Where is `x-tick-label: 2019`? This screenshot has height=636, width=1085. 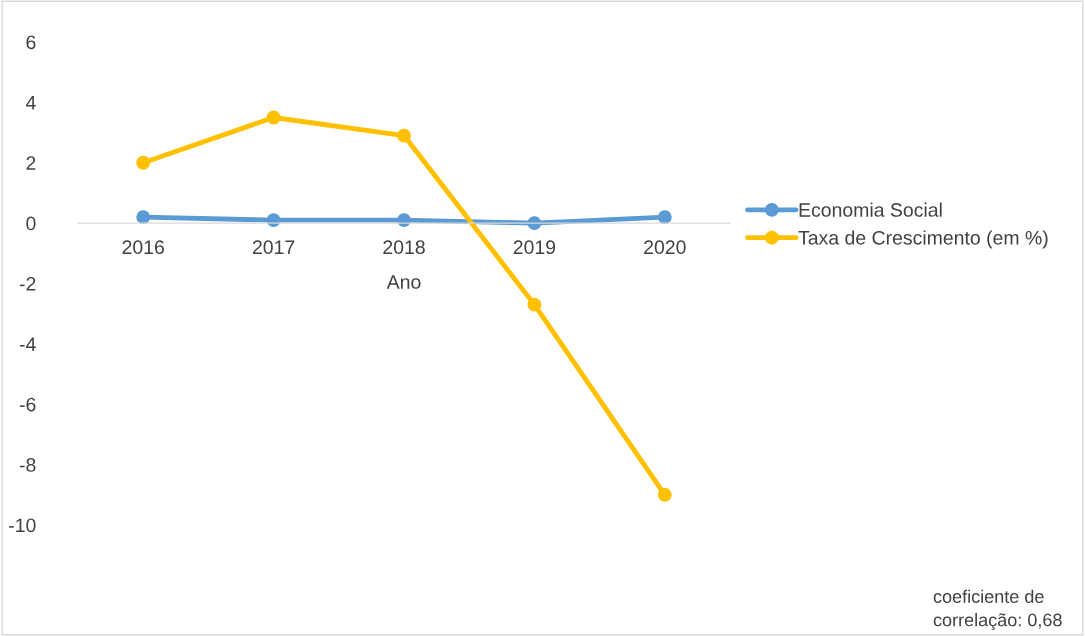
x-tick-label: 2019 is located at coordinates (534, 247).